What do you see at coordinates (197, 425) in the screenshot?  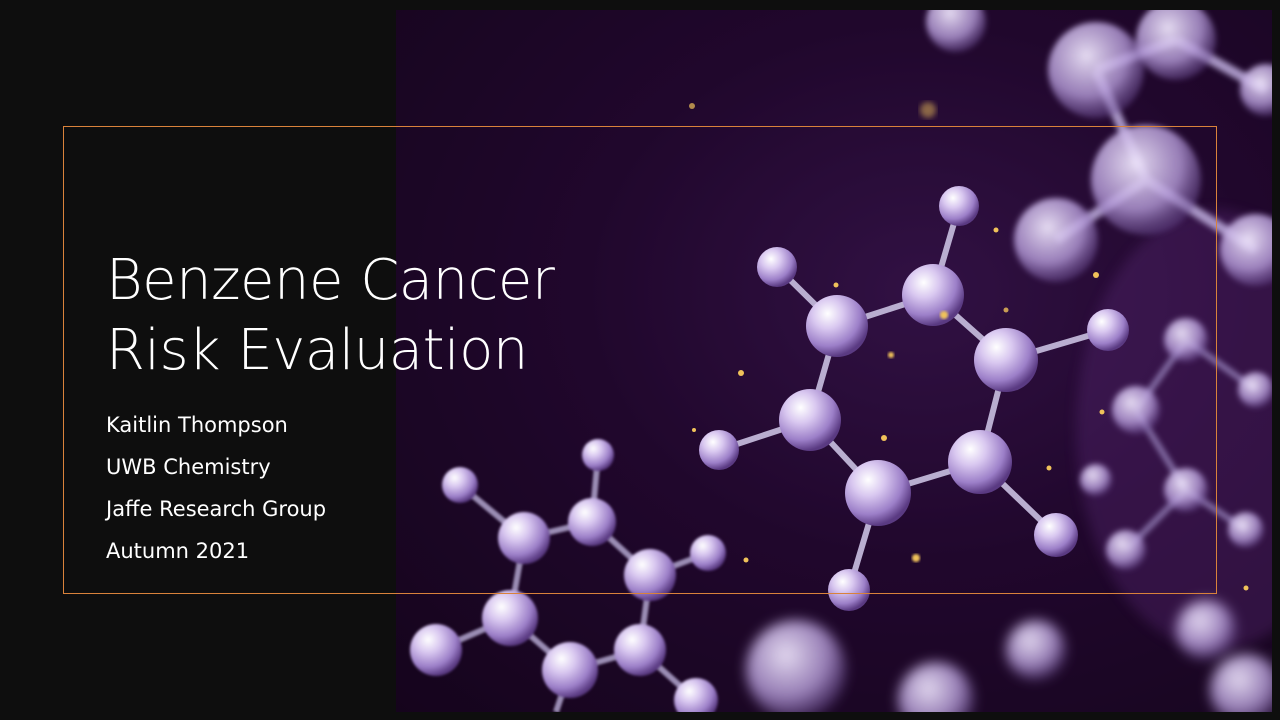 I see `author-name: Kaitlin Thompson` at bounding box center [197, 425].